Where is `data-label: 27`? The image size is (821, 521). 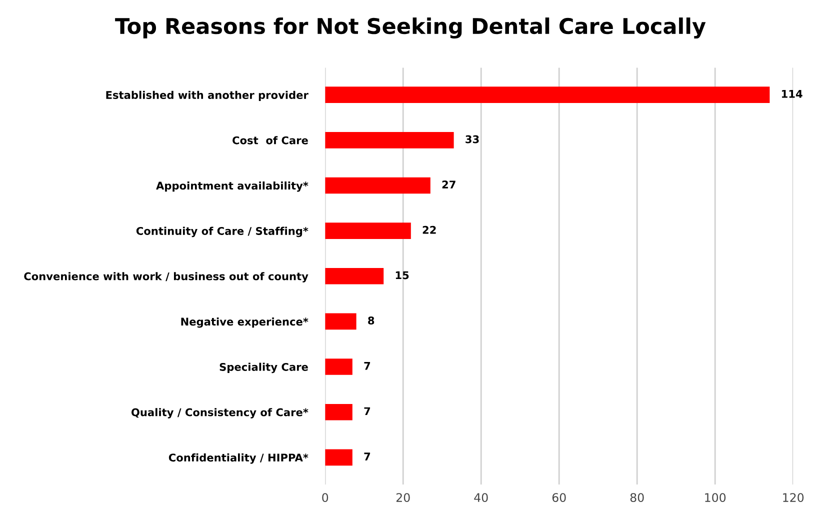
data-label: 27 is located at coordinates (449, 184).